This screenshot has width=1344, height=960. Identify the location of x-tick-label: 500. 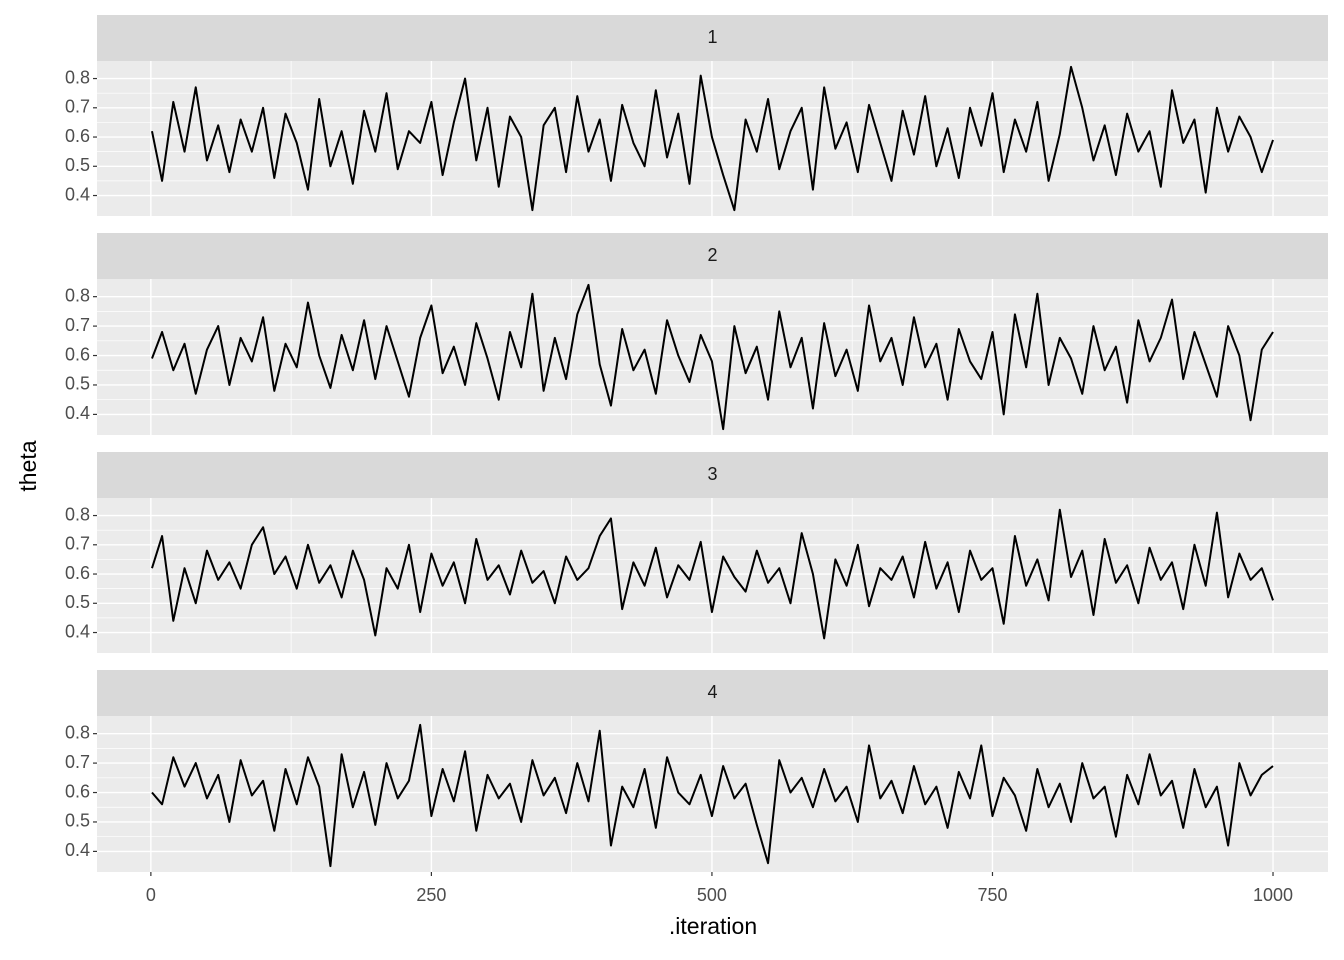
(712, 895).